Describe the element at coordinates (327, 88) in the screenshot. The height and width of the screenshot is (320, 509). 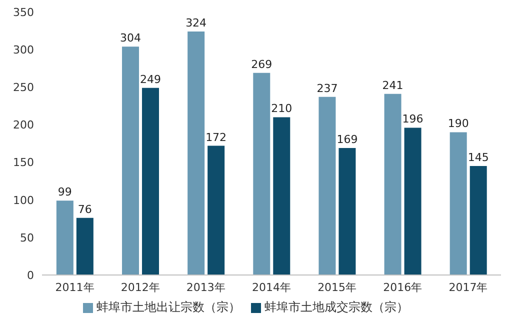
I see `data-label: 237` at that location.